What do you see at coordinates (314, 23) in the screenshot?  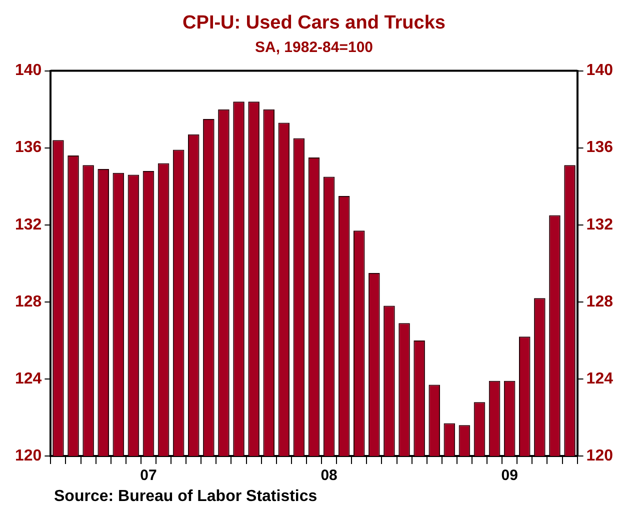 I see `chart-title: CPI-U: Used Cars and Trucks` at bounding box center [314, 23].